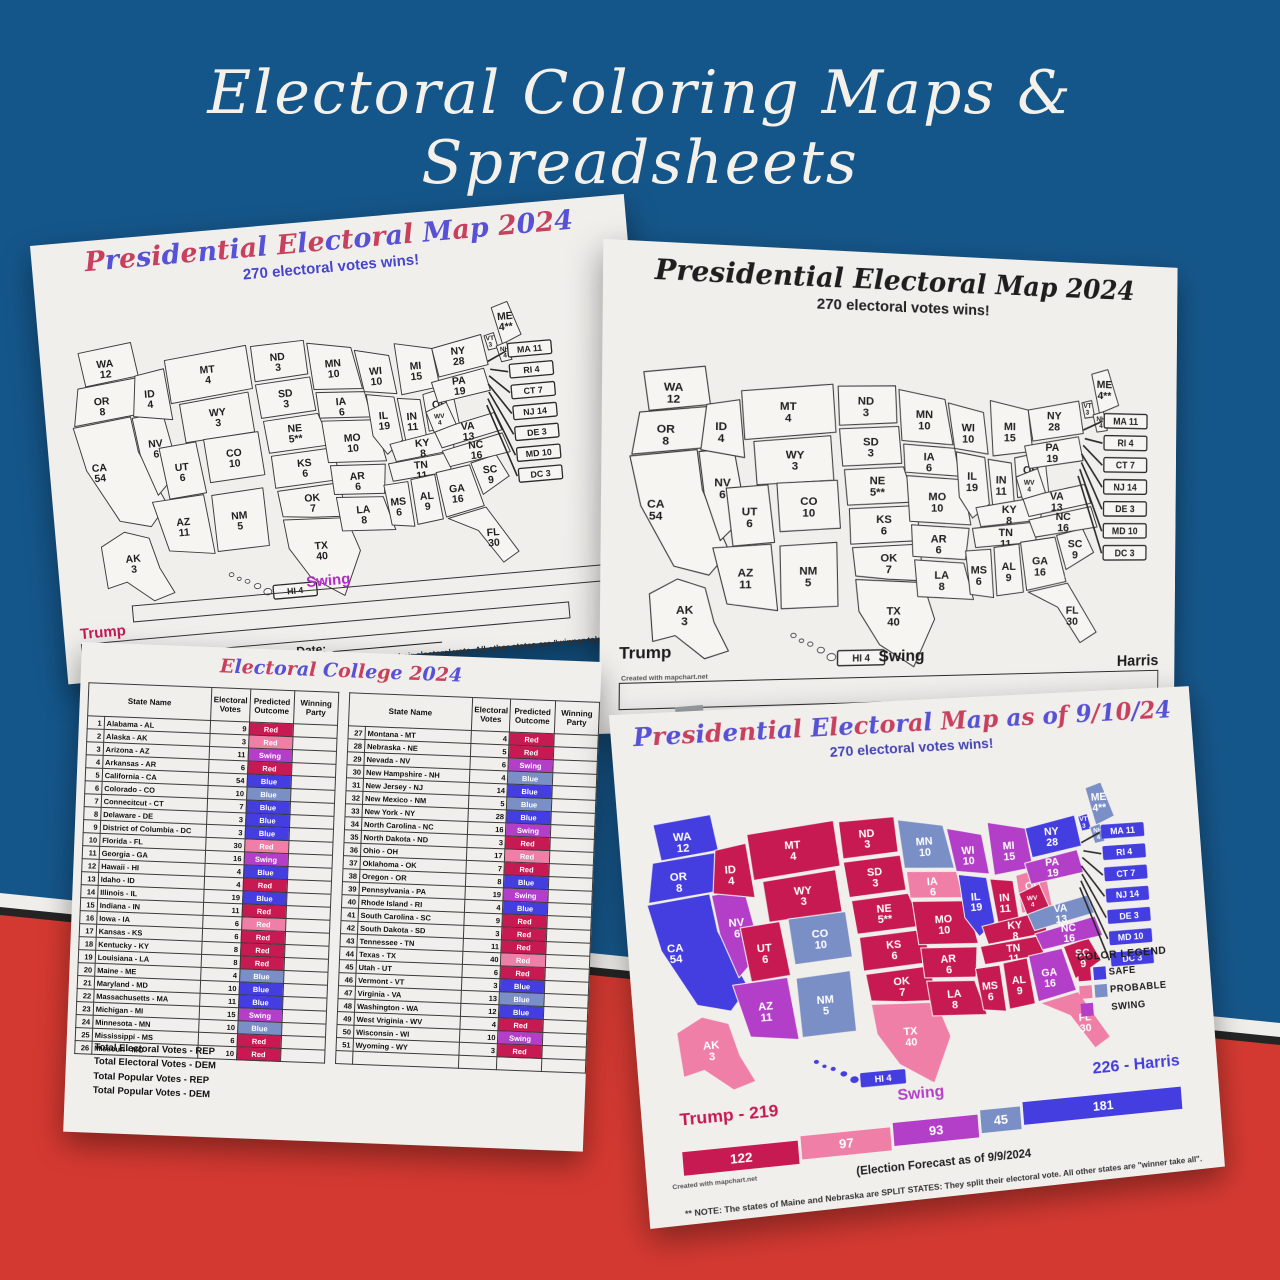 The width and height of the screenshot is (1280, 1280). I want to click on svg-text: HI 4, so click(883, 1079).